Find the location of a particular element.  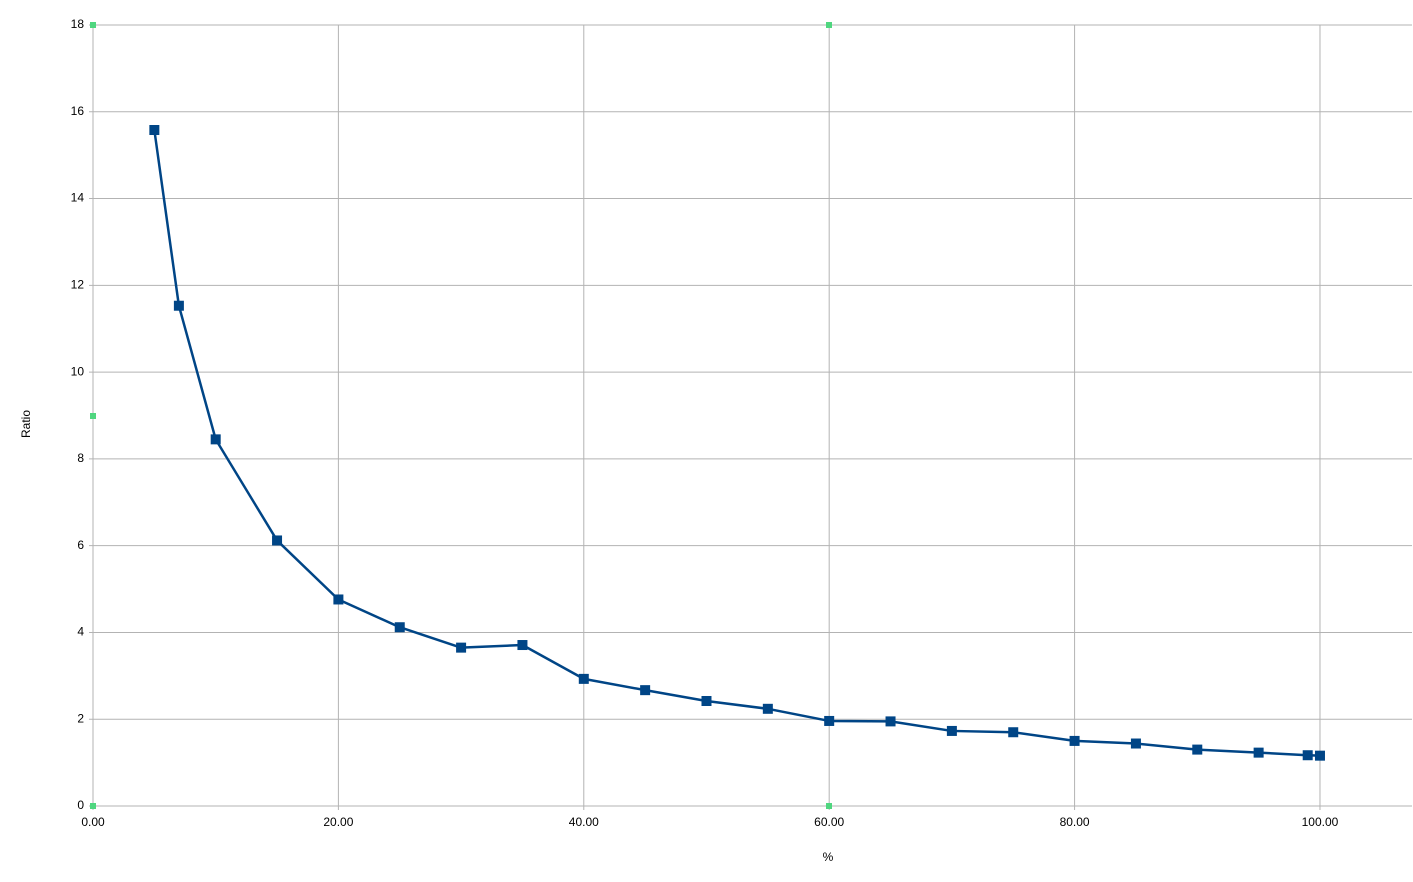

x-tick-label: 0.00 is located at coordinates (93, 822).